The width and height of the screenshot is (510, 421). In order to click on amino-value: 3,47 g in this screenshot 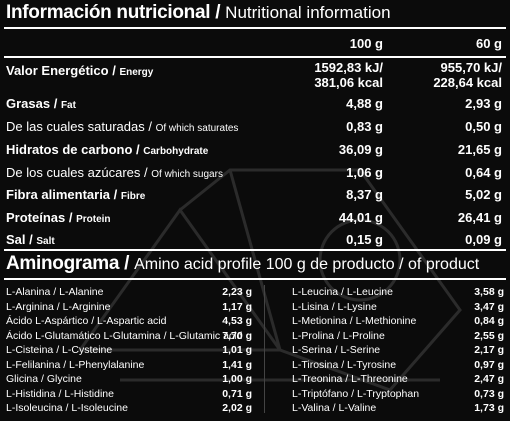, I will do `click(489, 306)`.